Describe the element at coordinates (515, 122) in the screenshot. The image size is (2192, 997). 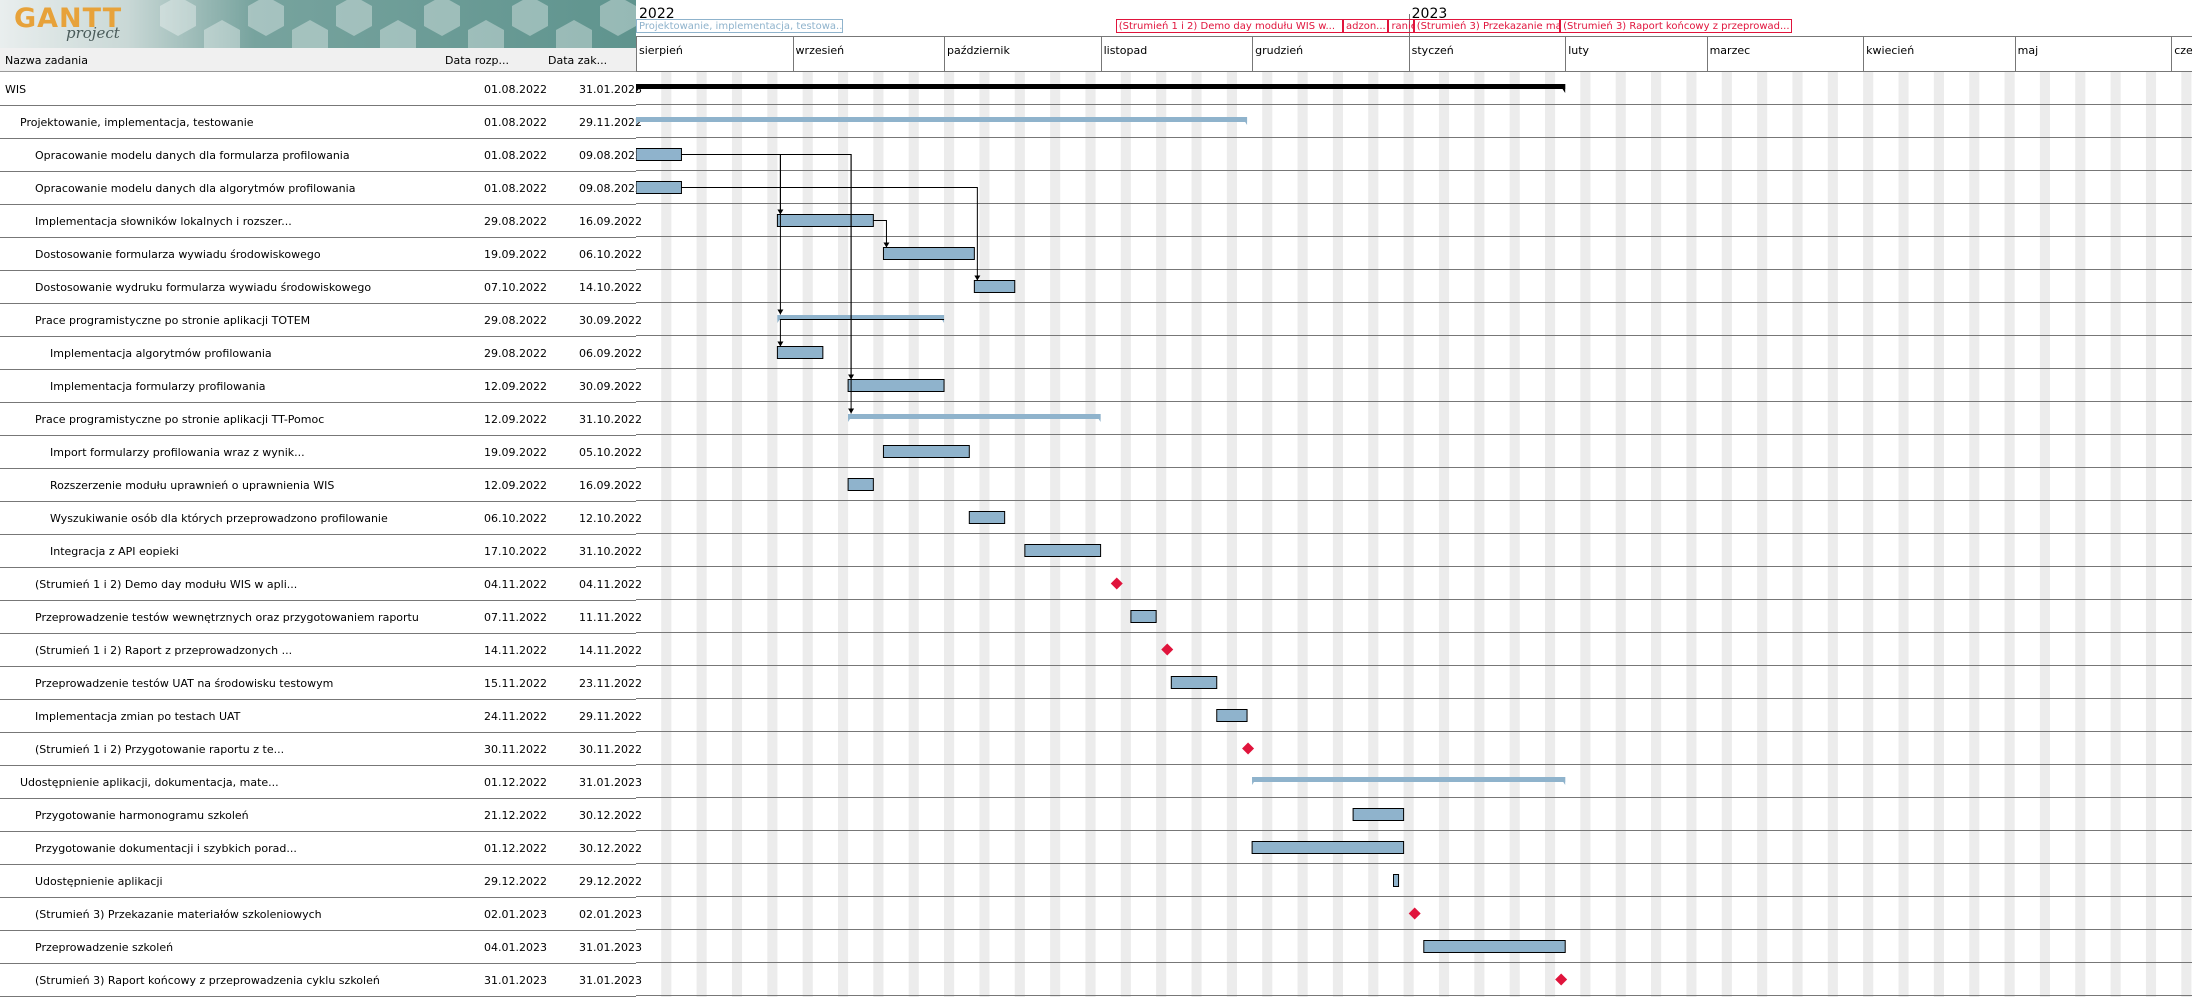
I see `task-start-date: 01.08.2022` at that location.